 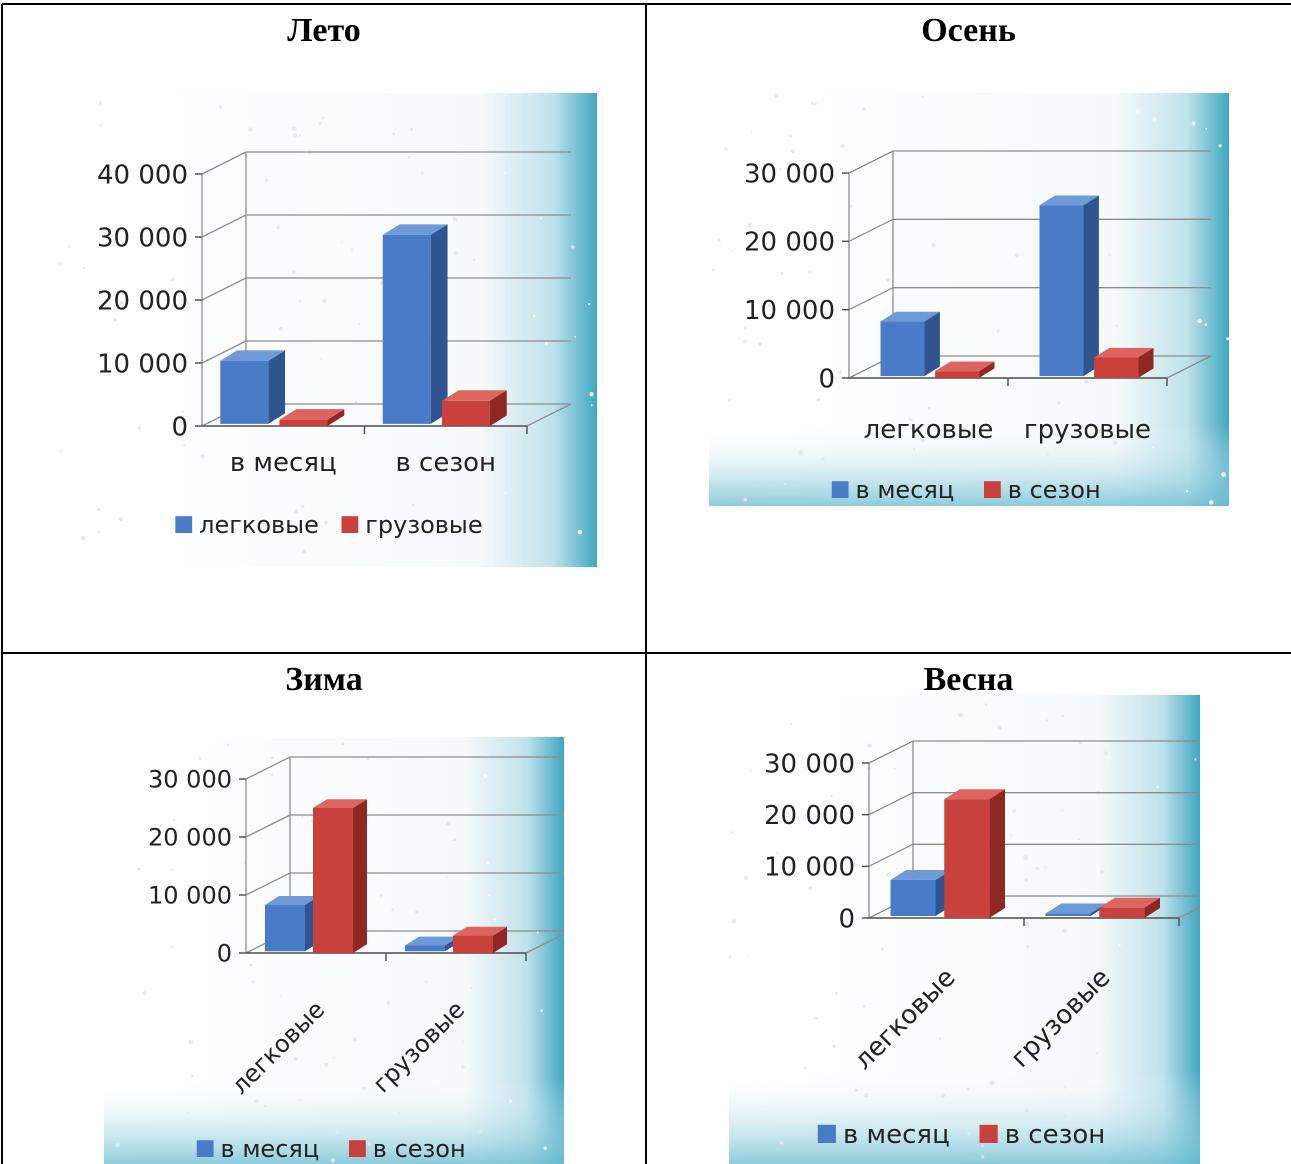 I want to click on x-category-label: грузовые, so click(x=1087, y=430).